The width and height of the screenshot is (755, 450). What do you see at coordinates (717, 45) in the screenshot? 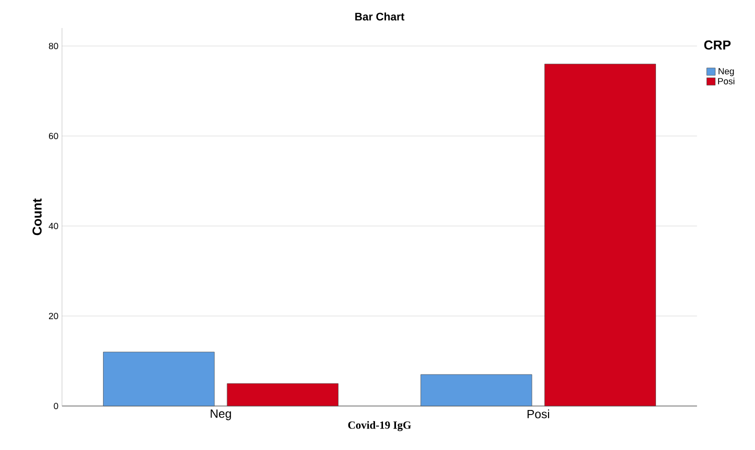
I see `legend-title: CRP` at bounding box center [717, 45].